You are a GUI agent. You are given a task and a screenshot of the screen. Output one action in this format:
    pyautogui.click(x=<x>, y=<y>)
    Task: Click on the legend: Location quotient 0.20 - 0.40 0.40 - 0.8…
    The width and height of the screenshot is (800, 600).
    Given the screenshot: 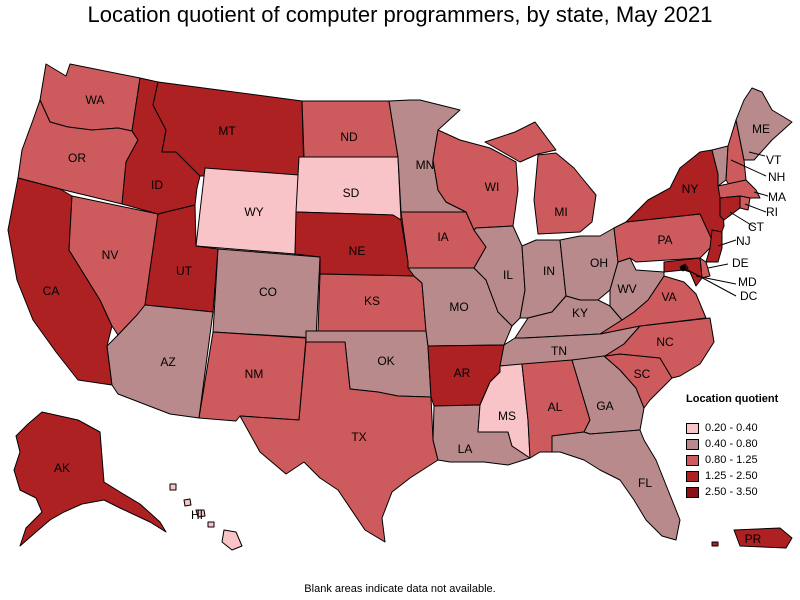 What is the action you would take?
    pyautogui.click(x=741, y=446)
    